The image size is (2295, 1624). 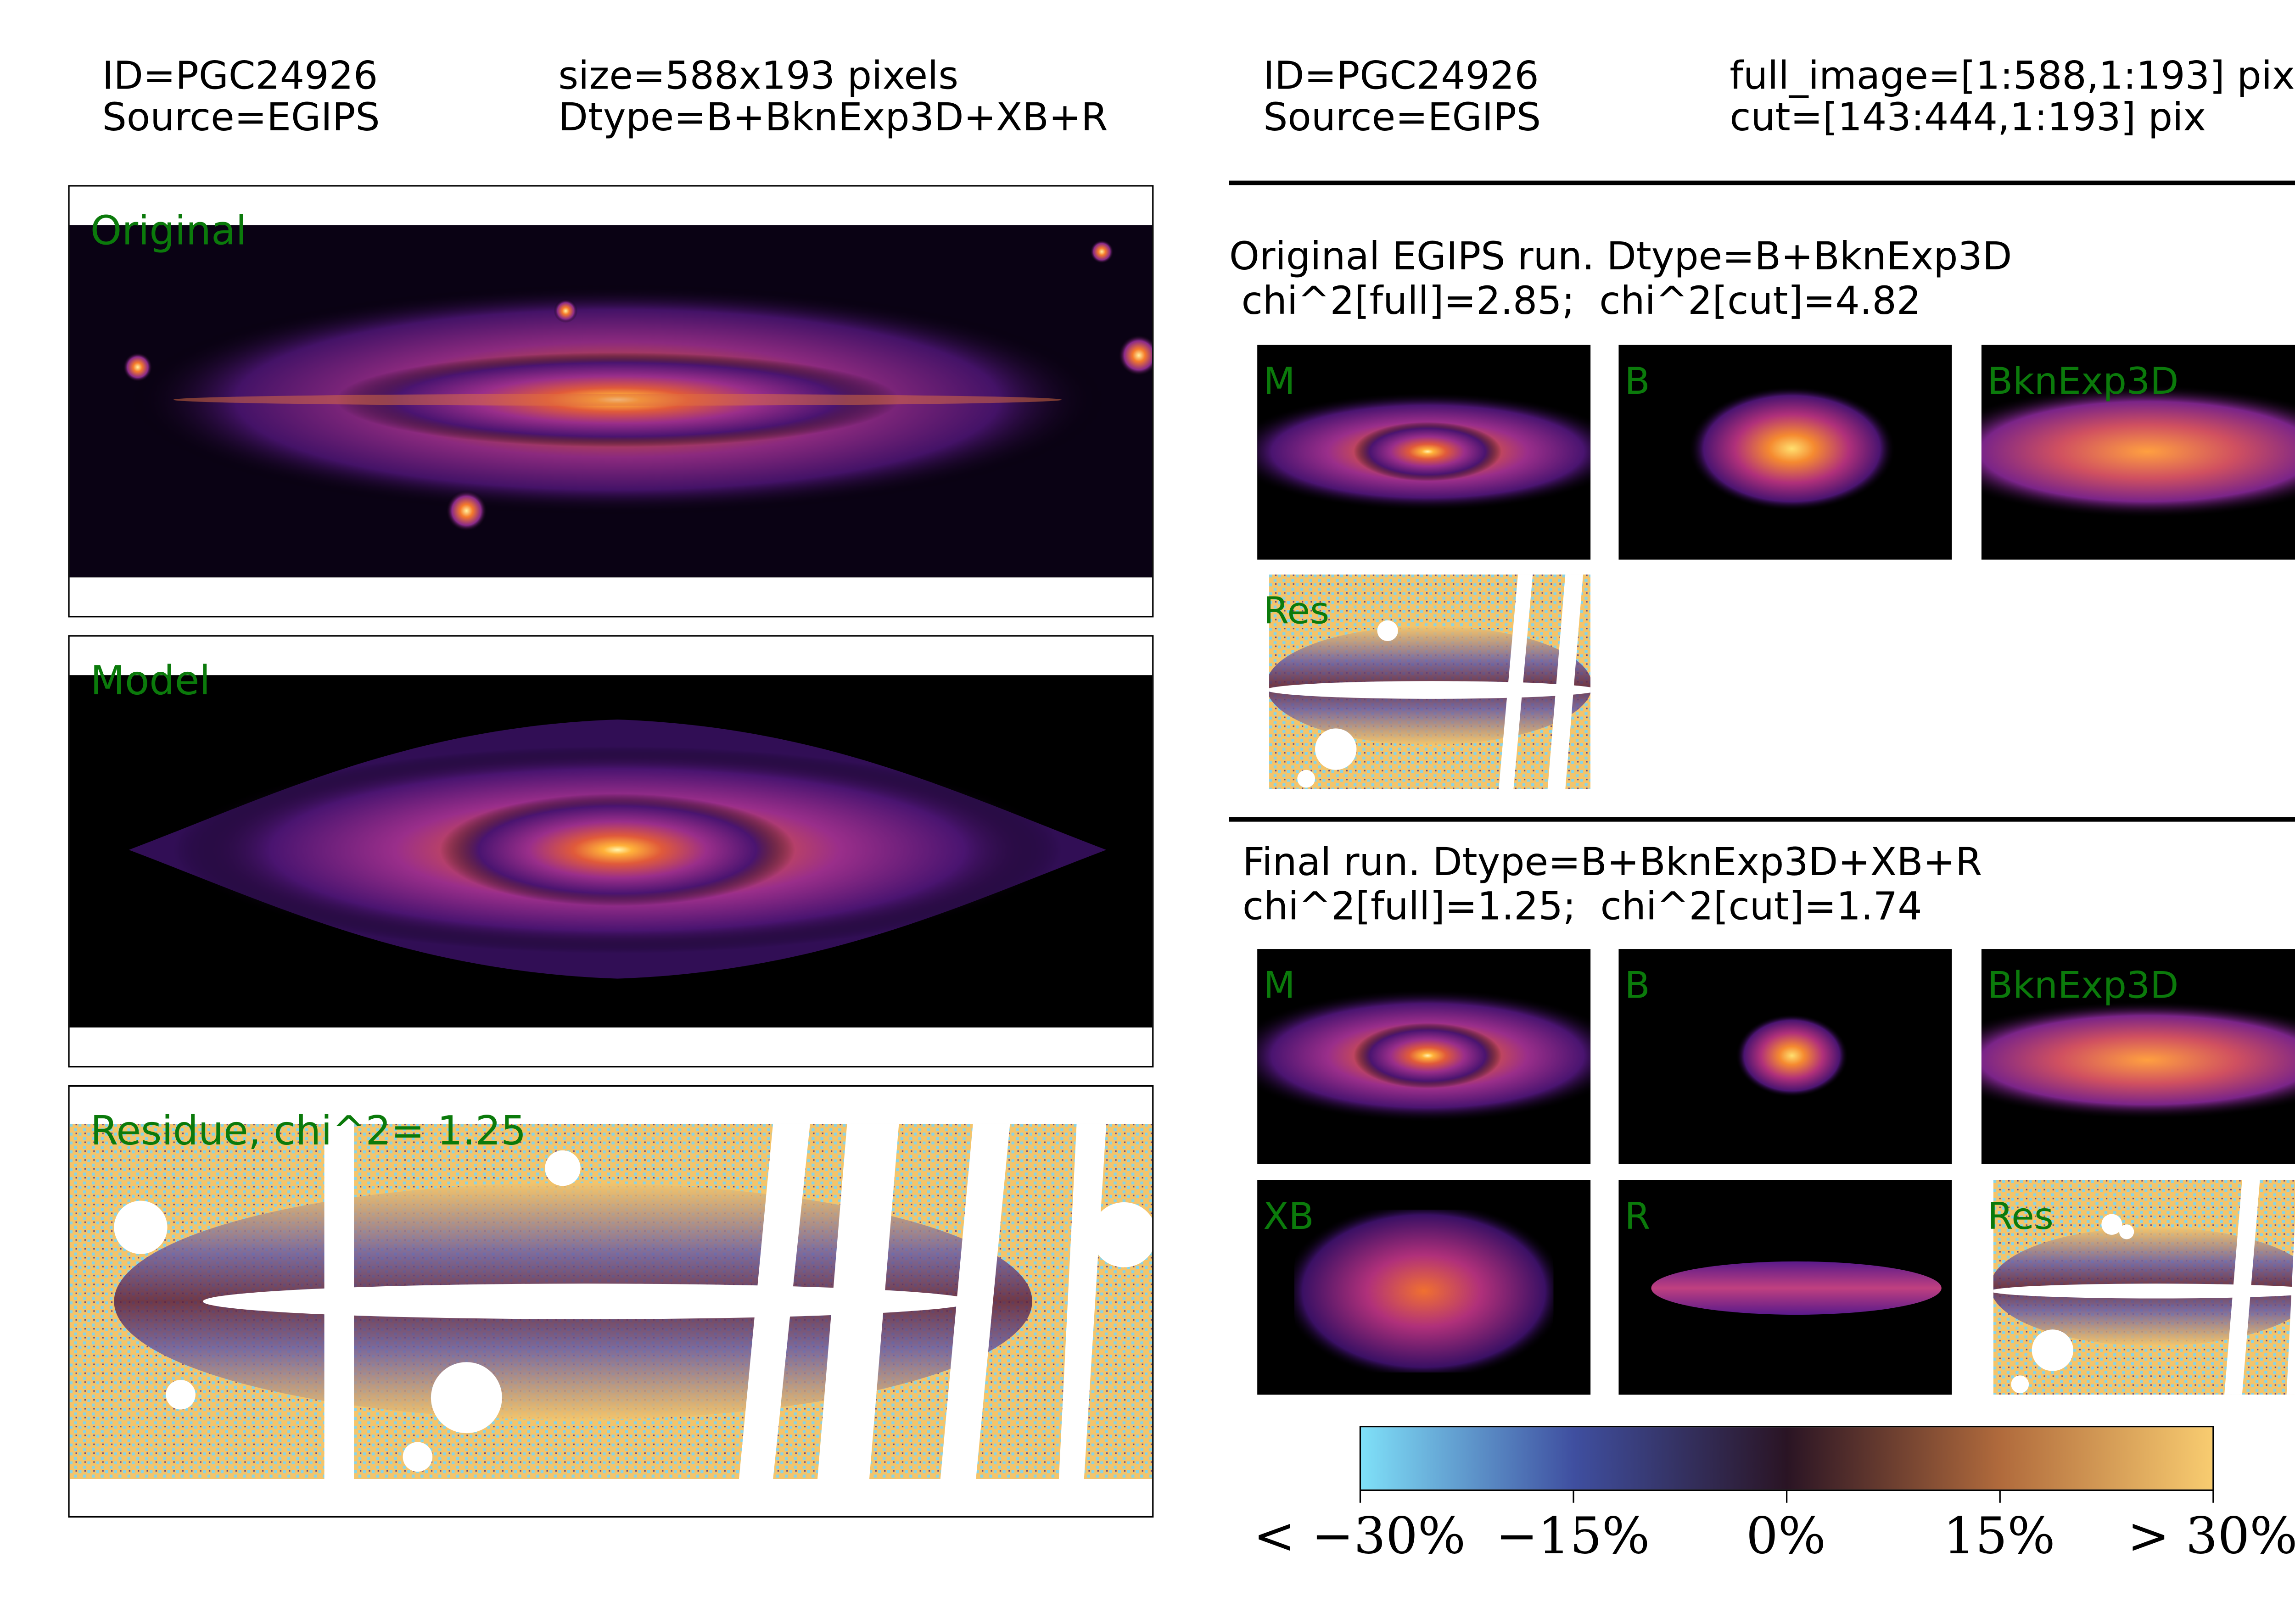 I want to click on orig-run-bulge-thumb, so click(x=1785, y=452).